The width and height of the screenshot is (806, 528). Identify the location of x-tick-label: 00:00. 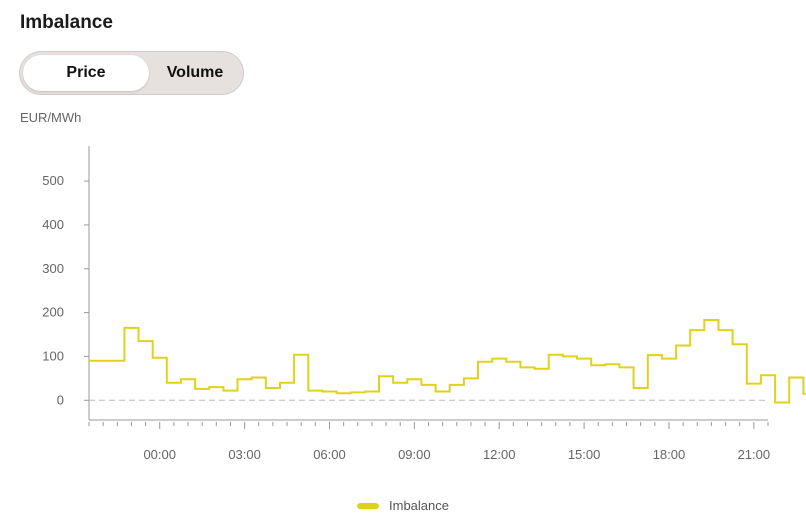
(159, 454).